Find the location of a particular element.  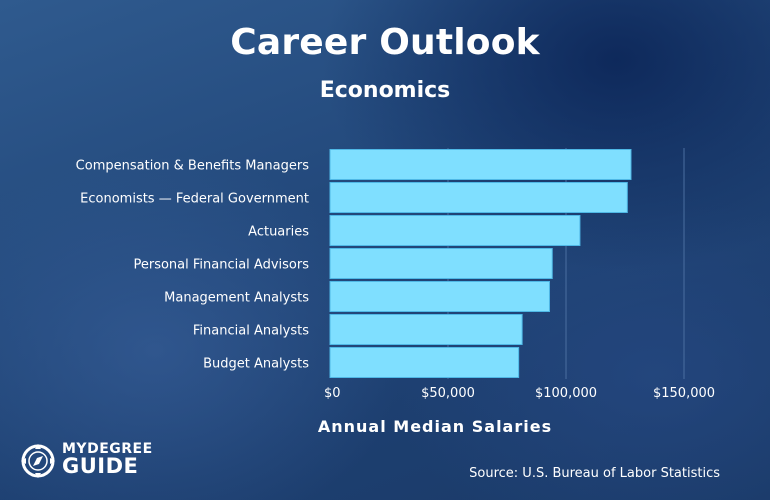

source-note: Source: U.S. Bureau of Labor Statistics is located at coordinates (594, 473).